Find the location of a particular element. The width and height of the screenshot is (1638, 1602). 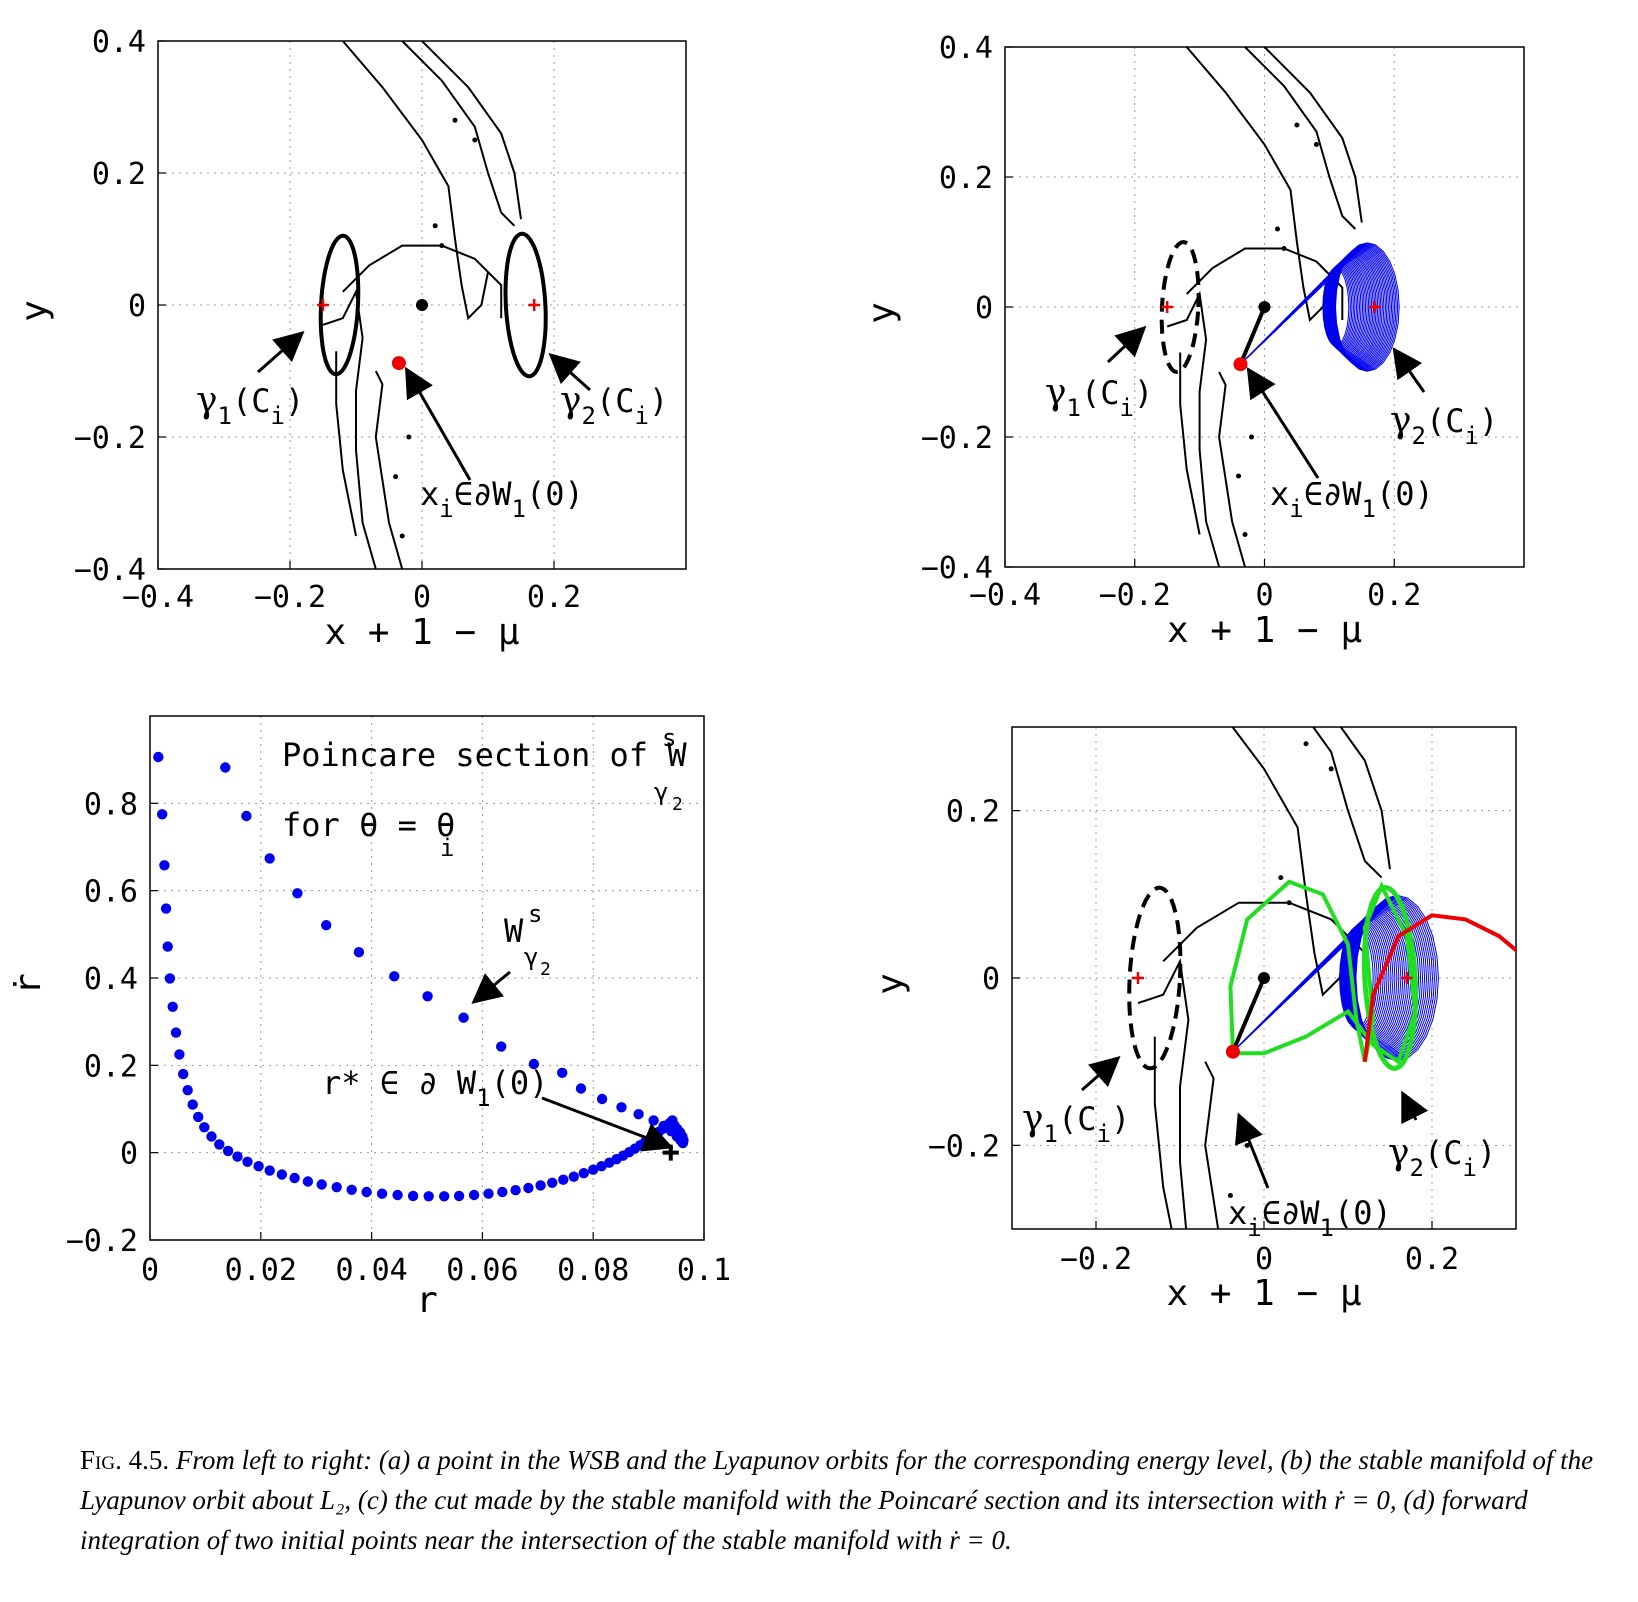

stable-manifold-trajectory is located at coordinates (1320, 307).